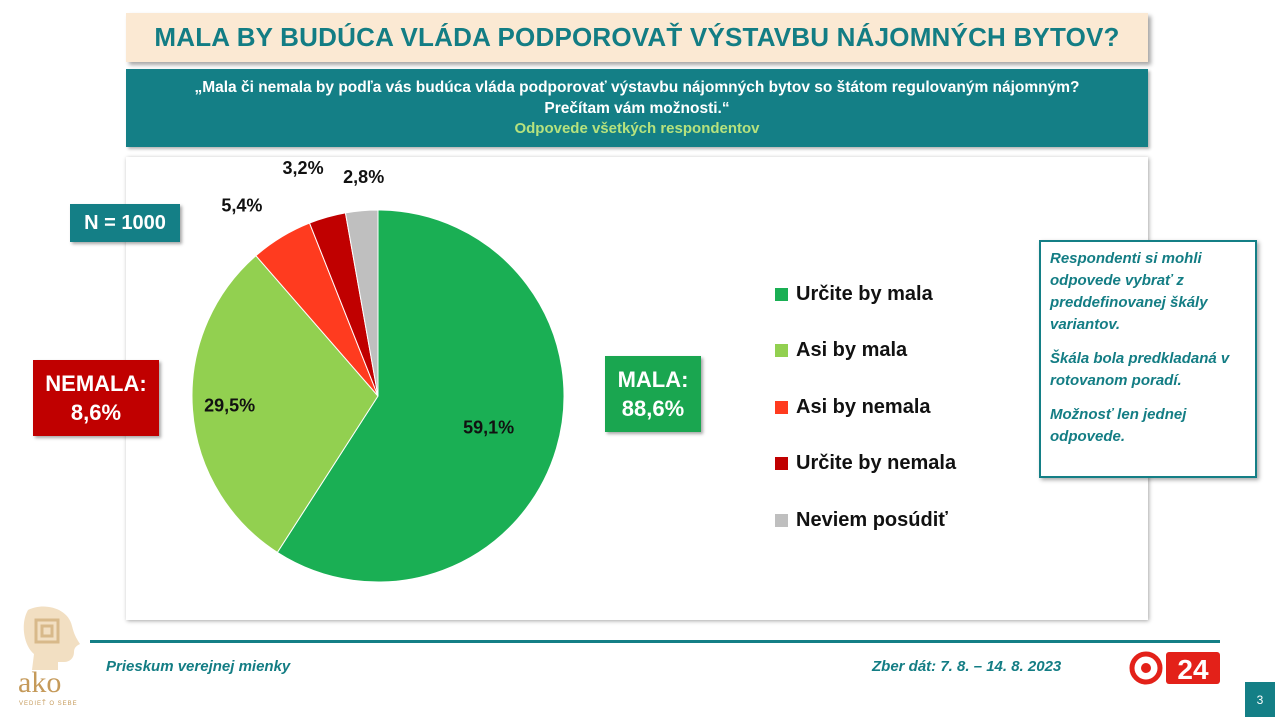 Image resolution: width=1275 pixels, height=717 pixels. Describe the element at coordinates (653, 408) in the screenshot. I see `mala-value: 88,6%` at that location.